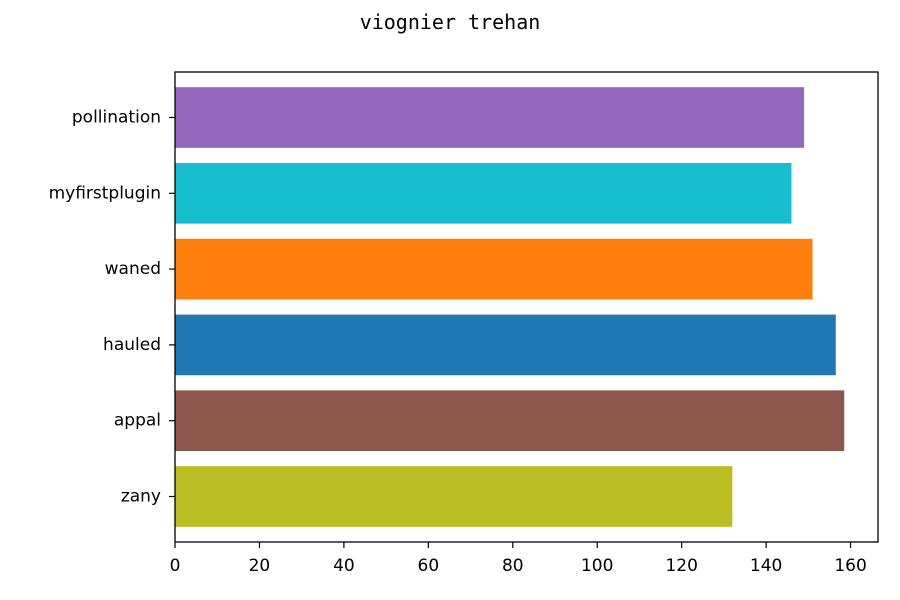 This screenshot has width=900, height=600. Describe the element at coordinates (344, 566) in the screenshot. I see `x-tick-label-40: 40` at that location.